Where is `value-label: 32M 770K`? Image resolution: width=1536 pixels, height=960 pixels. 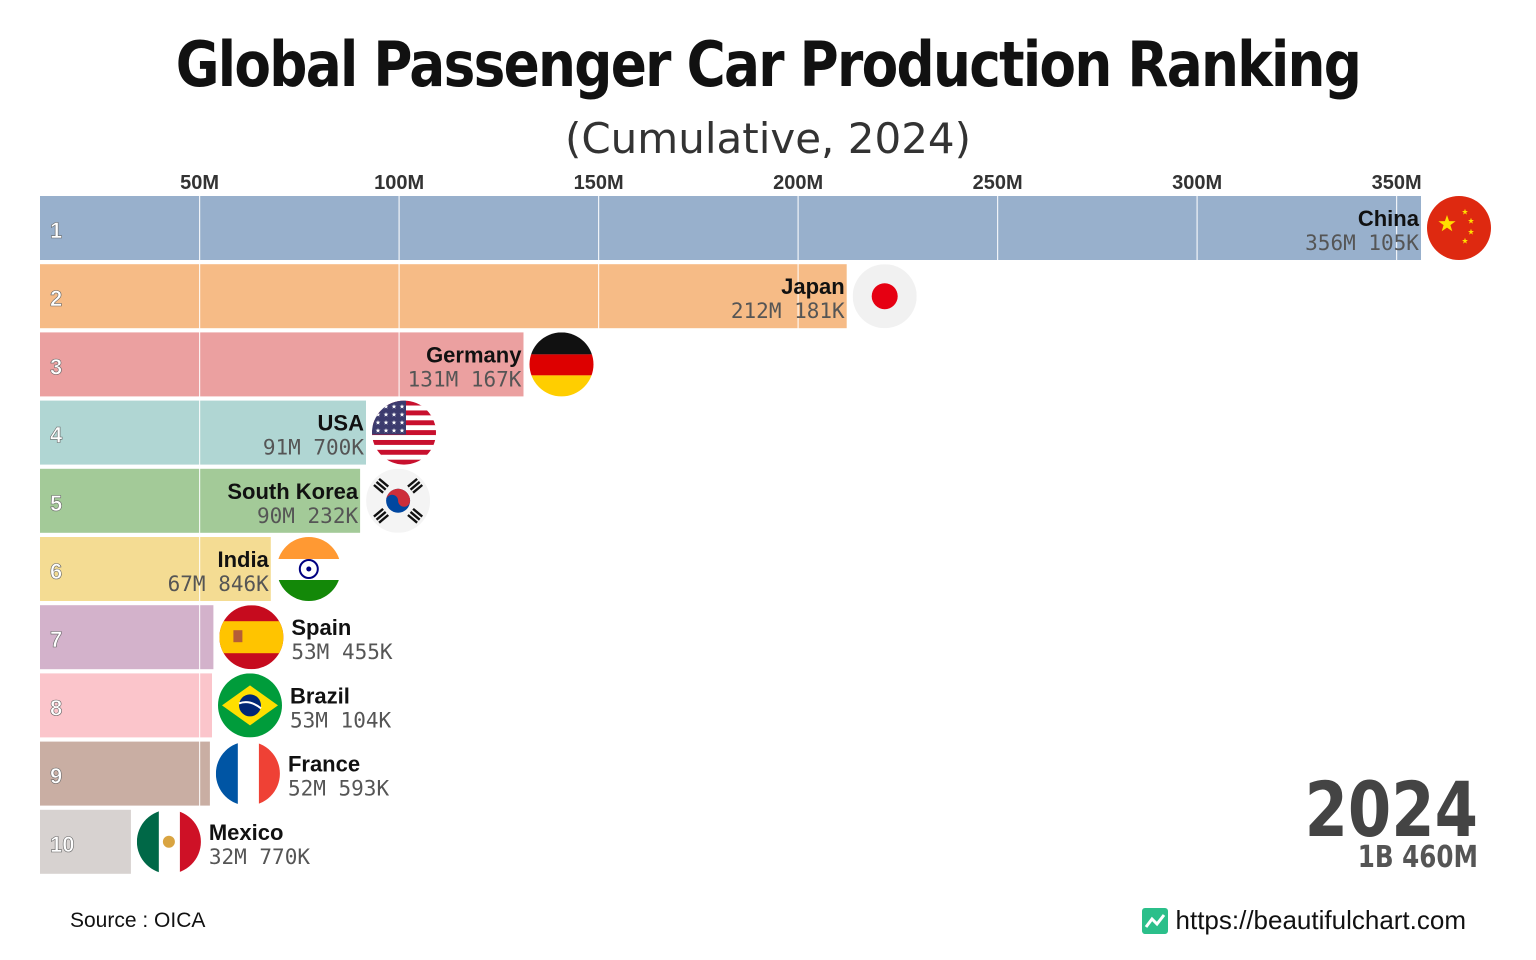
value-label: 32M 770K is located at coordinates (260, 857).